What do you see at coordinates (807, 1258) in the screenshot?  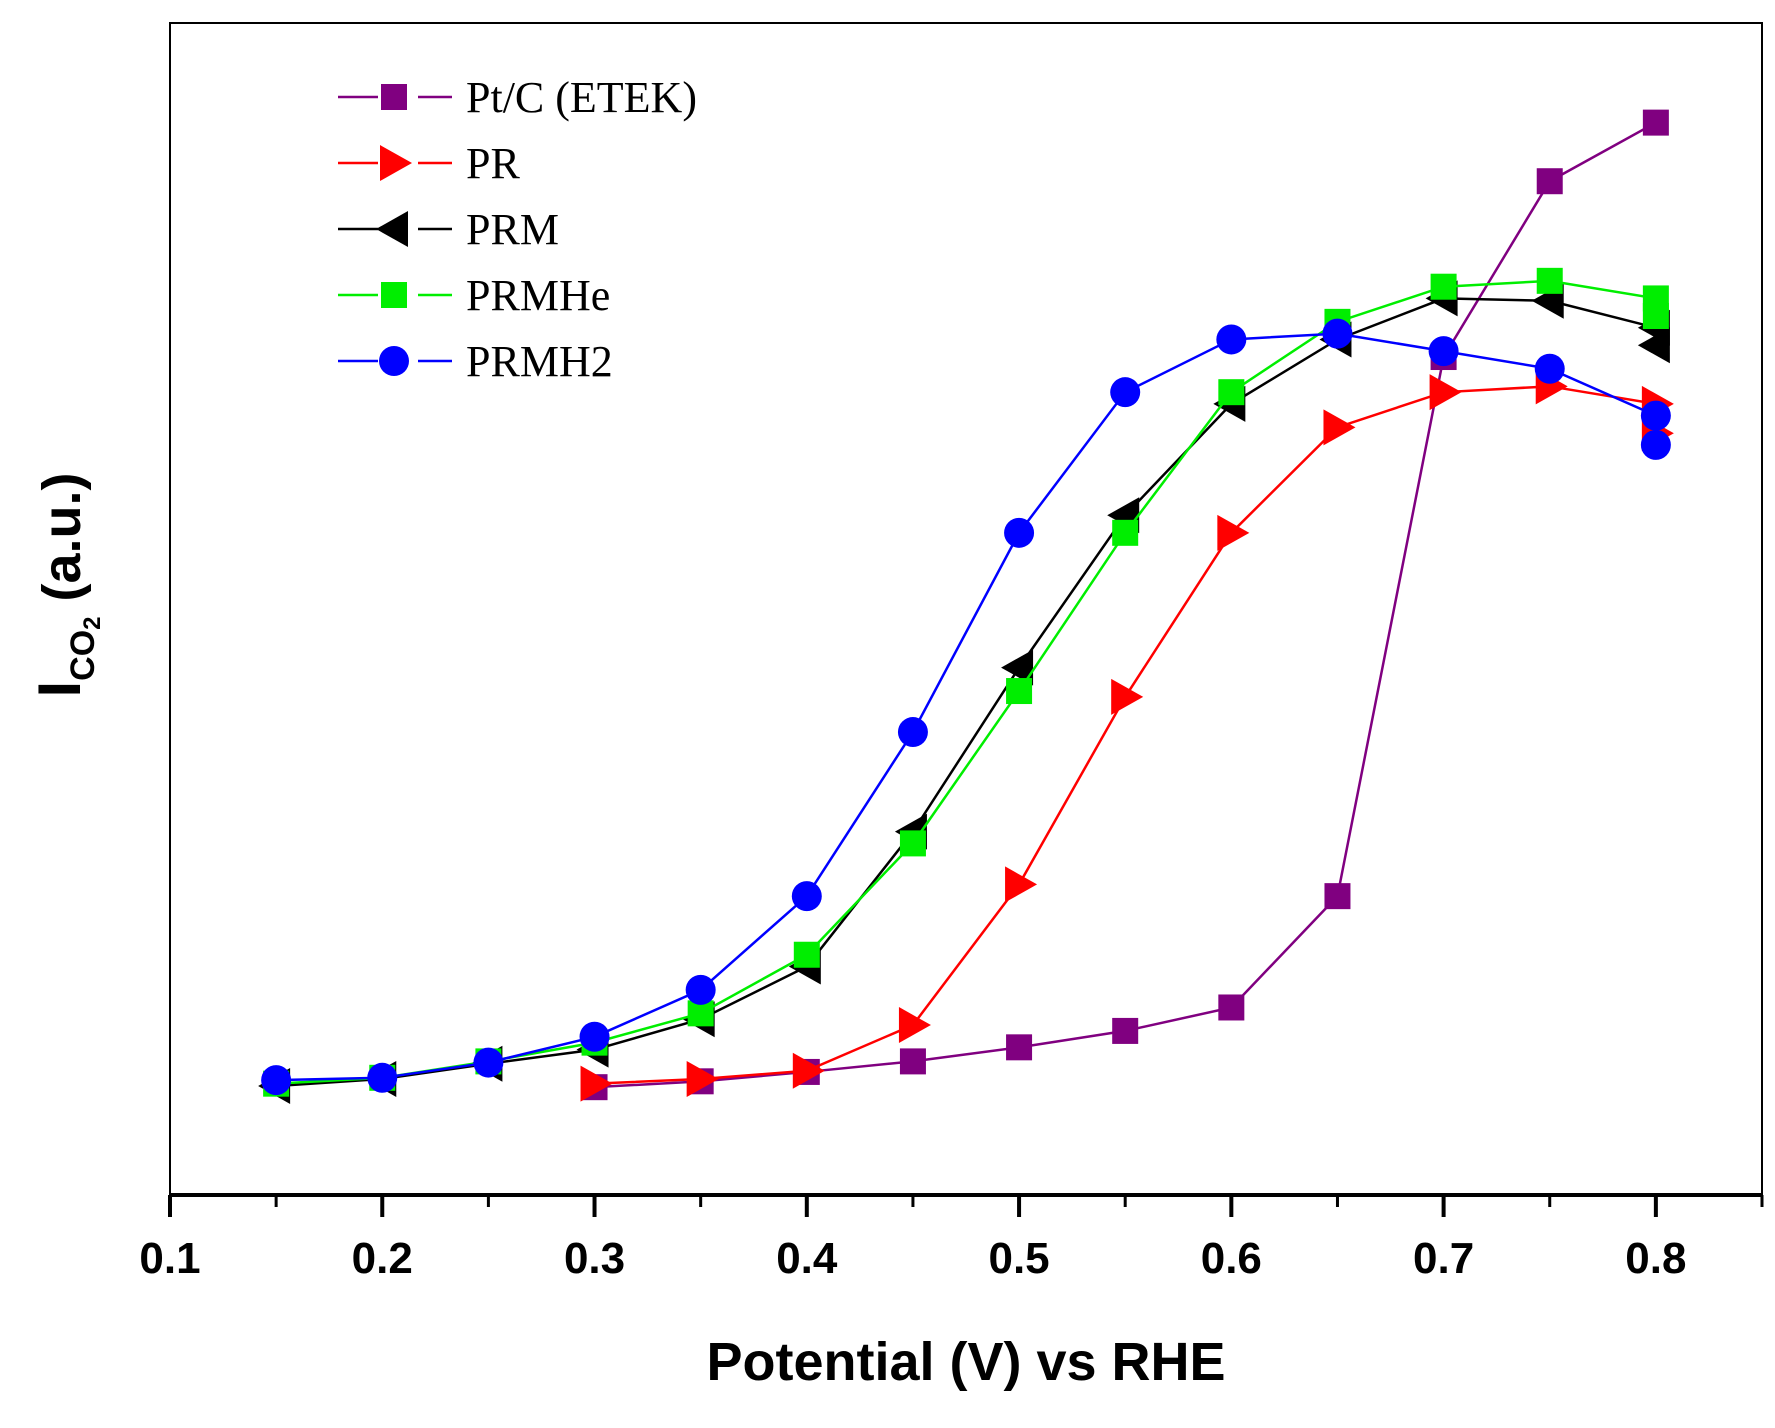 I see `x-tick-label: 0.4` at bounding box center [807, 1258].